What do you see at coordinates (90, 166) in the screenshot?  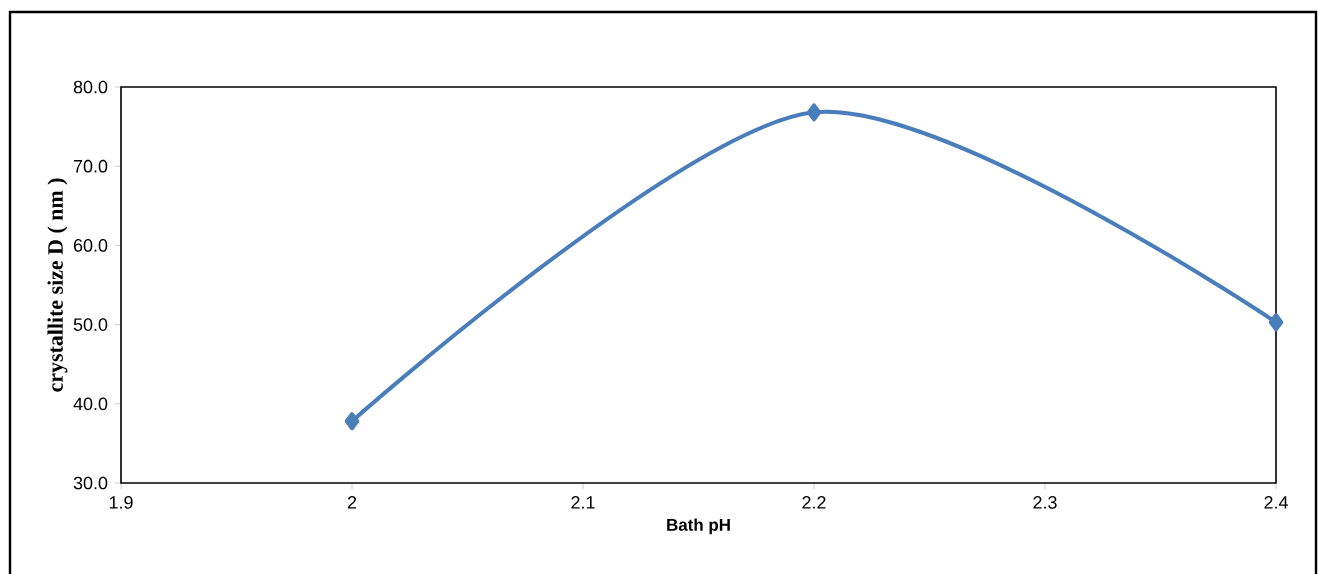 I see `y-tick-label: 70.0` at bounding box center [90, 166].